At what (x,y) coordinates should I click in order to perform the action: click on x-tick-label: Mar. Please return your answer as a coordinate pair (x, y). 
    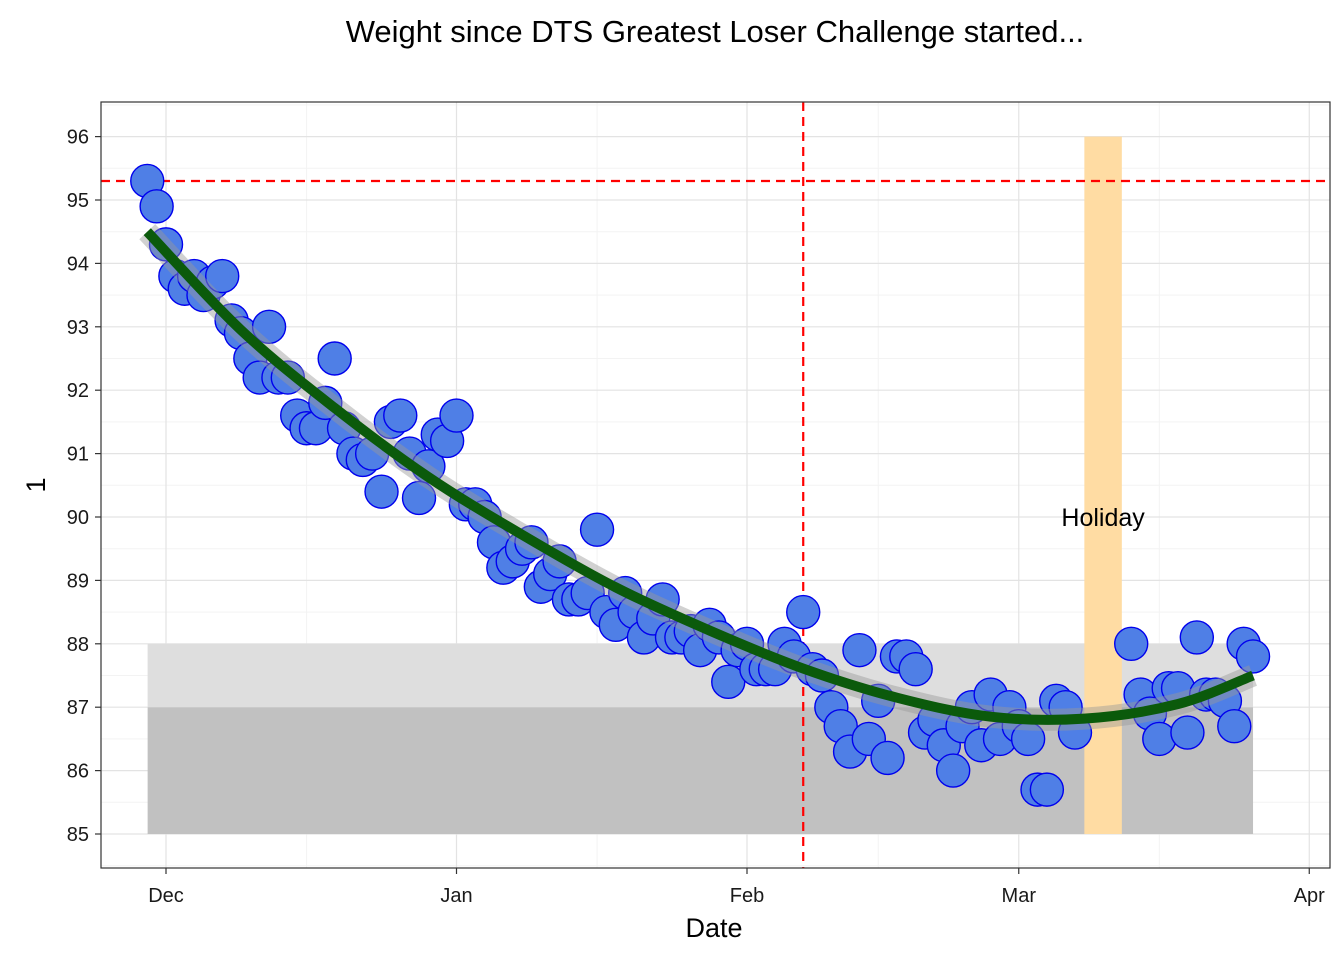
    Looking at the image, I should click on (1019, 896).